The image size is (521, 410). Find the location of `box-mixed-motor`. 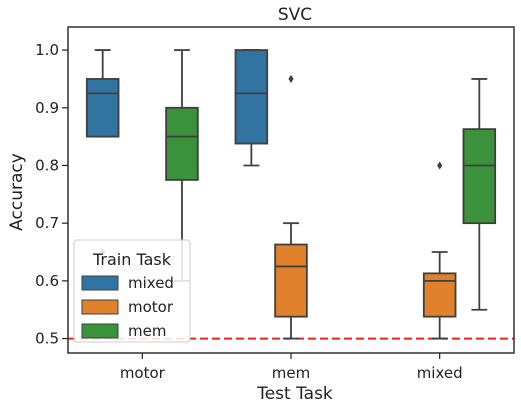

box-mixed-motor is located at coordinates (102, 153).